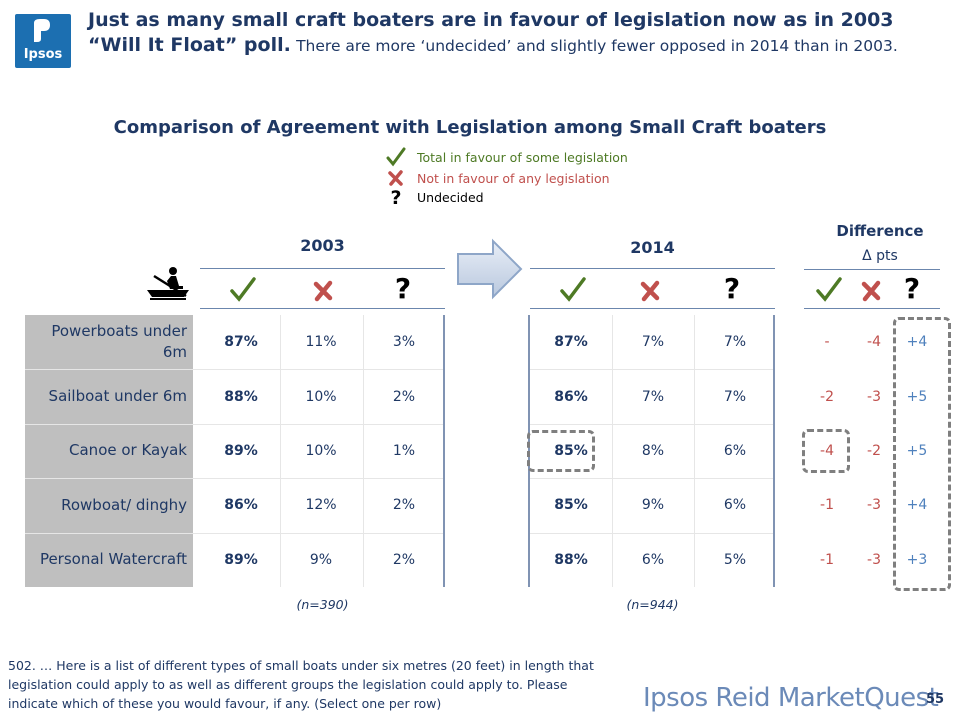  I want to click on row-category-label: Canoe or Kayak, so click(109, 451).